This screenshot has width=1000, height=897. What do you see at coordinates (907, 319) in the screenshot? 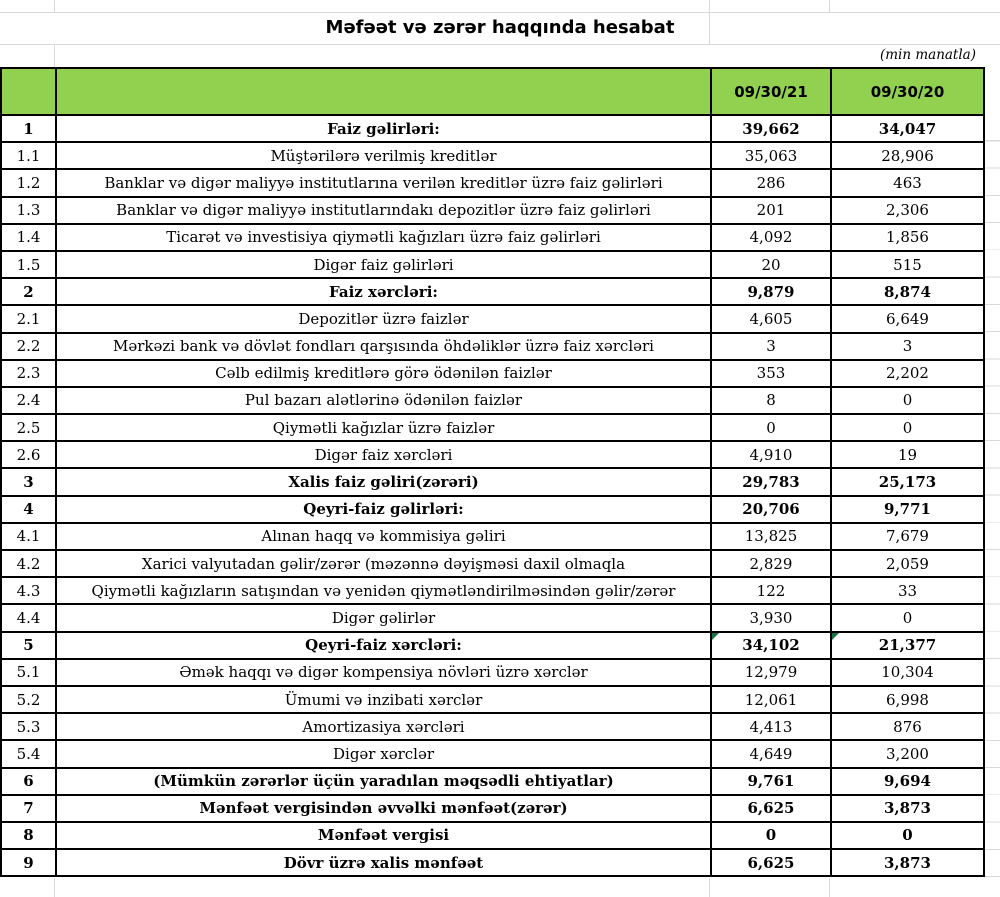
I see `row-value-period-2-cell: 6,649` at bounding box center [907, 319].